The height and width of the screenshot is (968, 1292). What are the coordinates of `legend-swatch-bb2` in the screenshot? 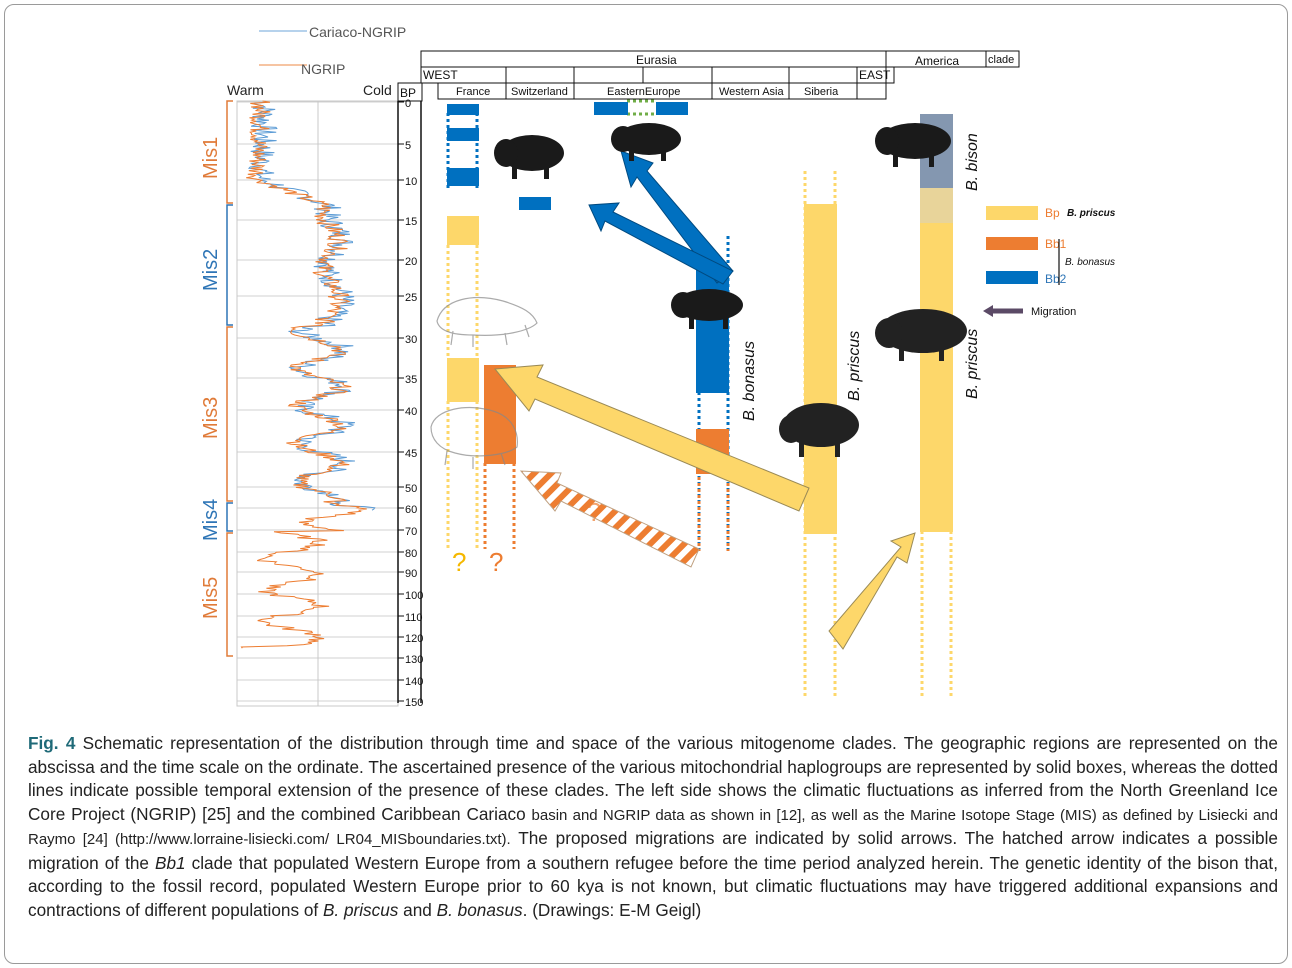 It's located at (1012, 277).